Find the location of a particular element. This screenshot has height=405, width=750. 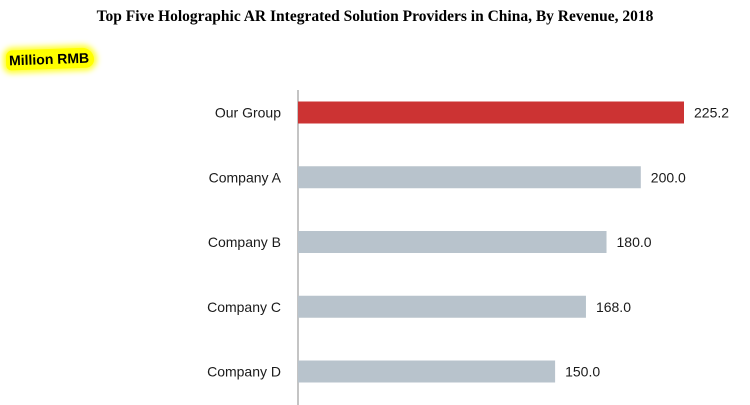

bar-company-a is located at coordinates (469, 177).